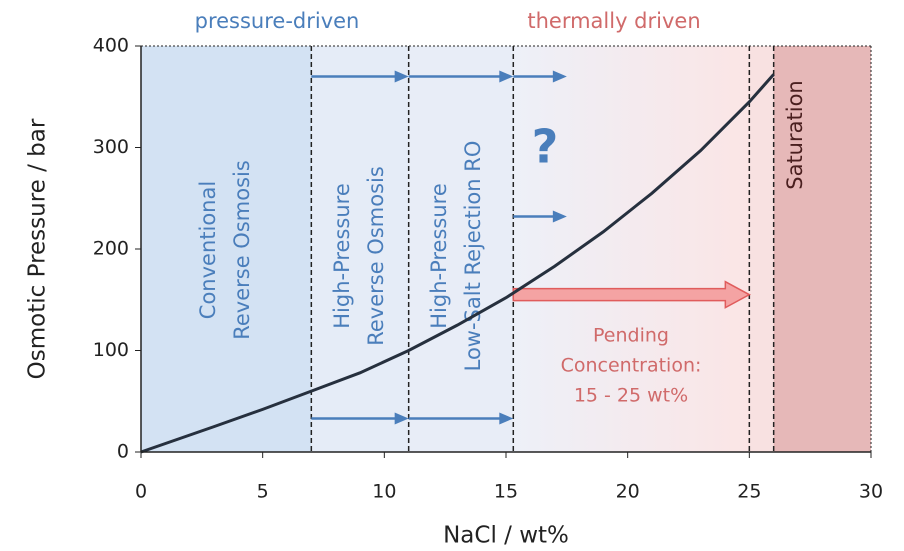  What do you see at coordinates (111, 46) in the screenshot?
I see `y-tick-label: 400` at bounding box center [111, 46].